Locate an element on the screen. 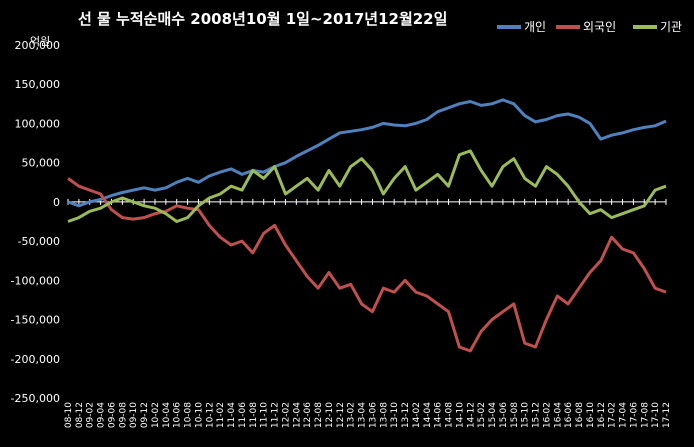 The width and height of the screenshot is (694, 447). x-tick-label: 08-10 is located at coordinates (69, 415).